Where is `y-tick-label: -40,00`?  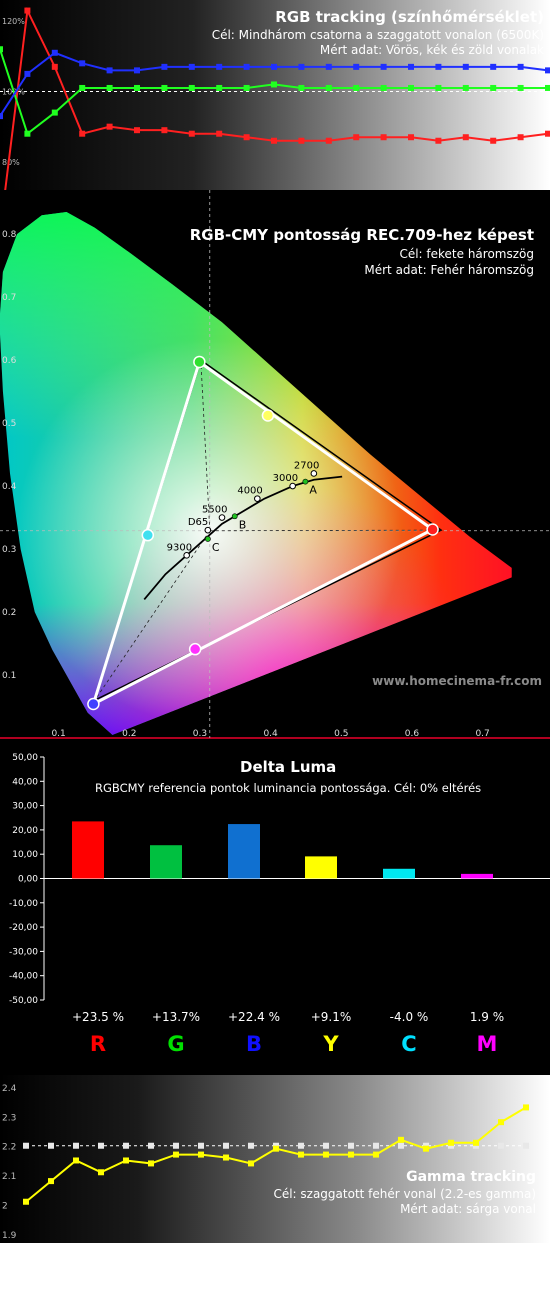 y-tick-label: -40,00 is located at coordinates (23, 977).